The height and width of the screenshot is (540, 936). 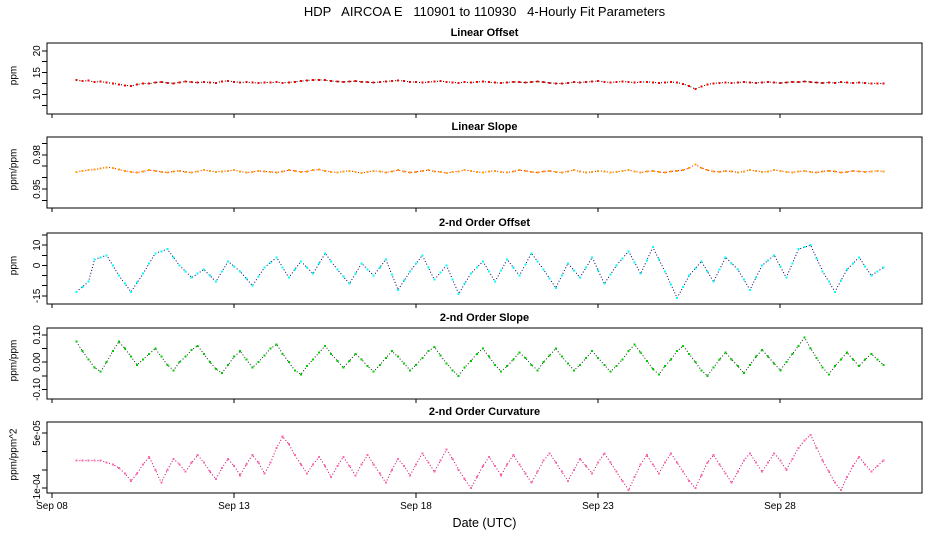 What do you see at coordinates (52, 506) in the screenshot?
I see `x-tick-label: Sep 08` at bounding box center [52, 506].